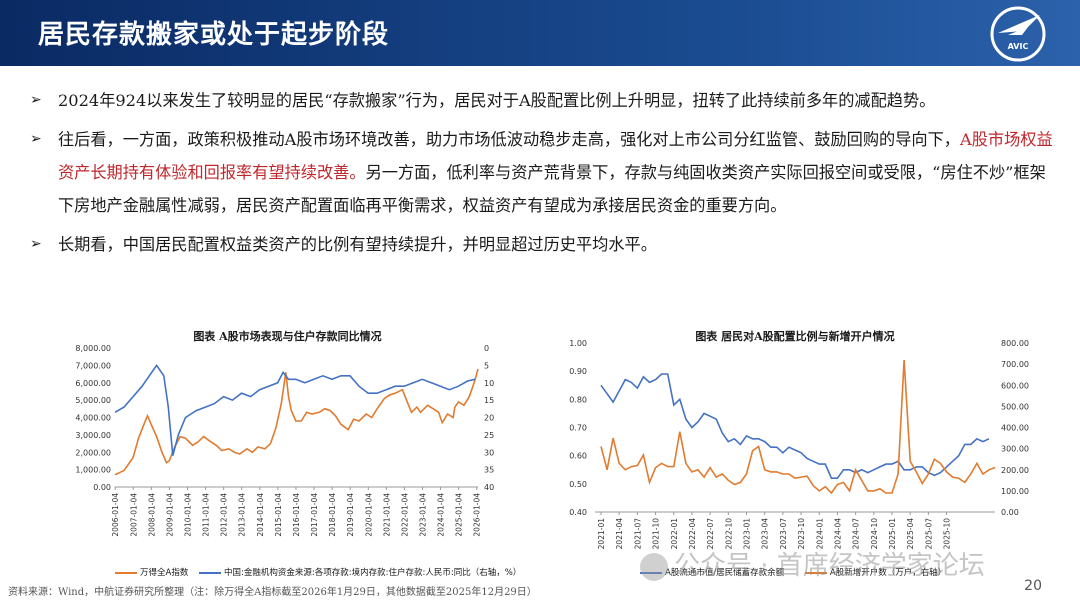 The width and height of the screenshot is (1080, 605). What do you see at coordinates (93, 400) in the screenshot?
I see `y-left-tick-label: 5,000.00` at bounding box center [93, 400].